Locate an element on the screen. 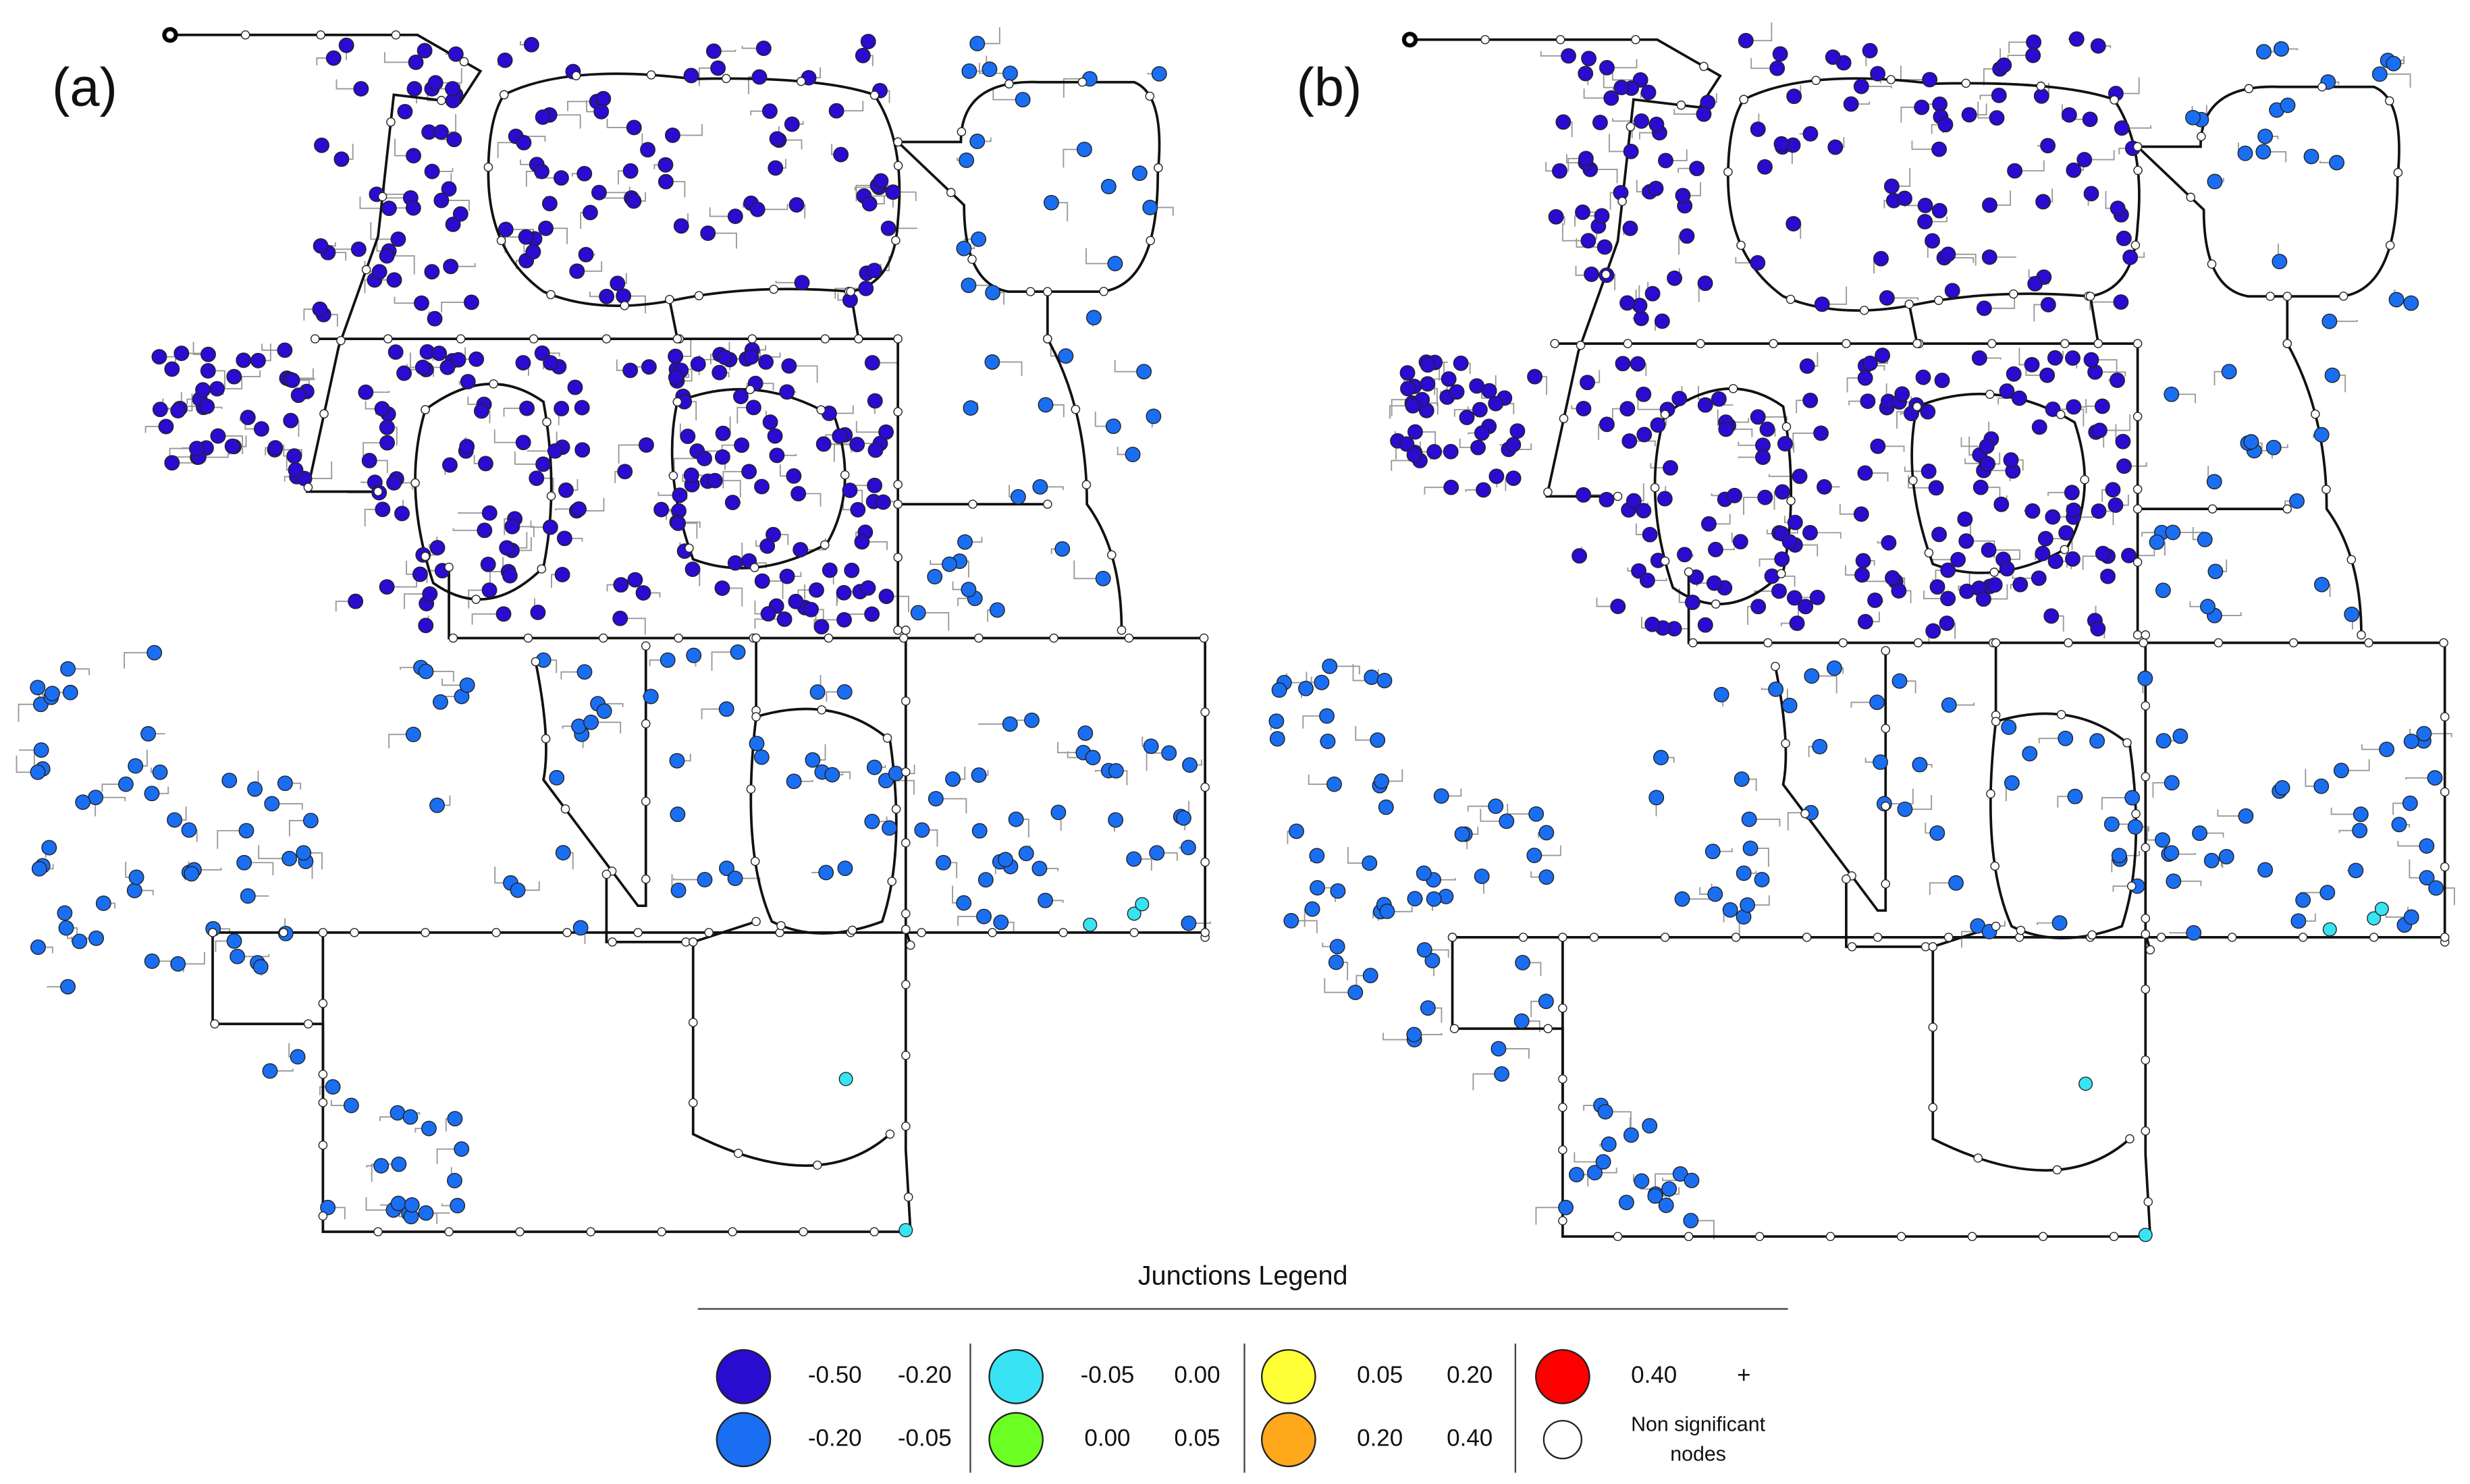  legend-from: -0.50 is located at coordinates (835, 1375).